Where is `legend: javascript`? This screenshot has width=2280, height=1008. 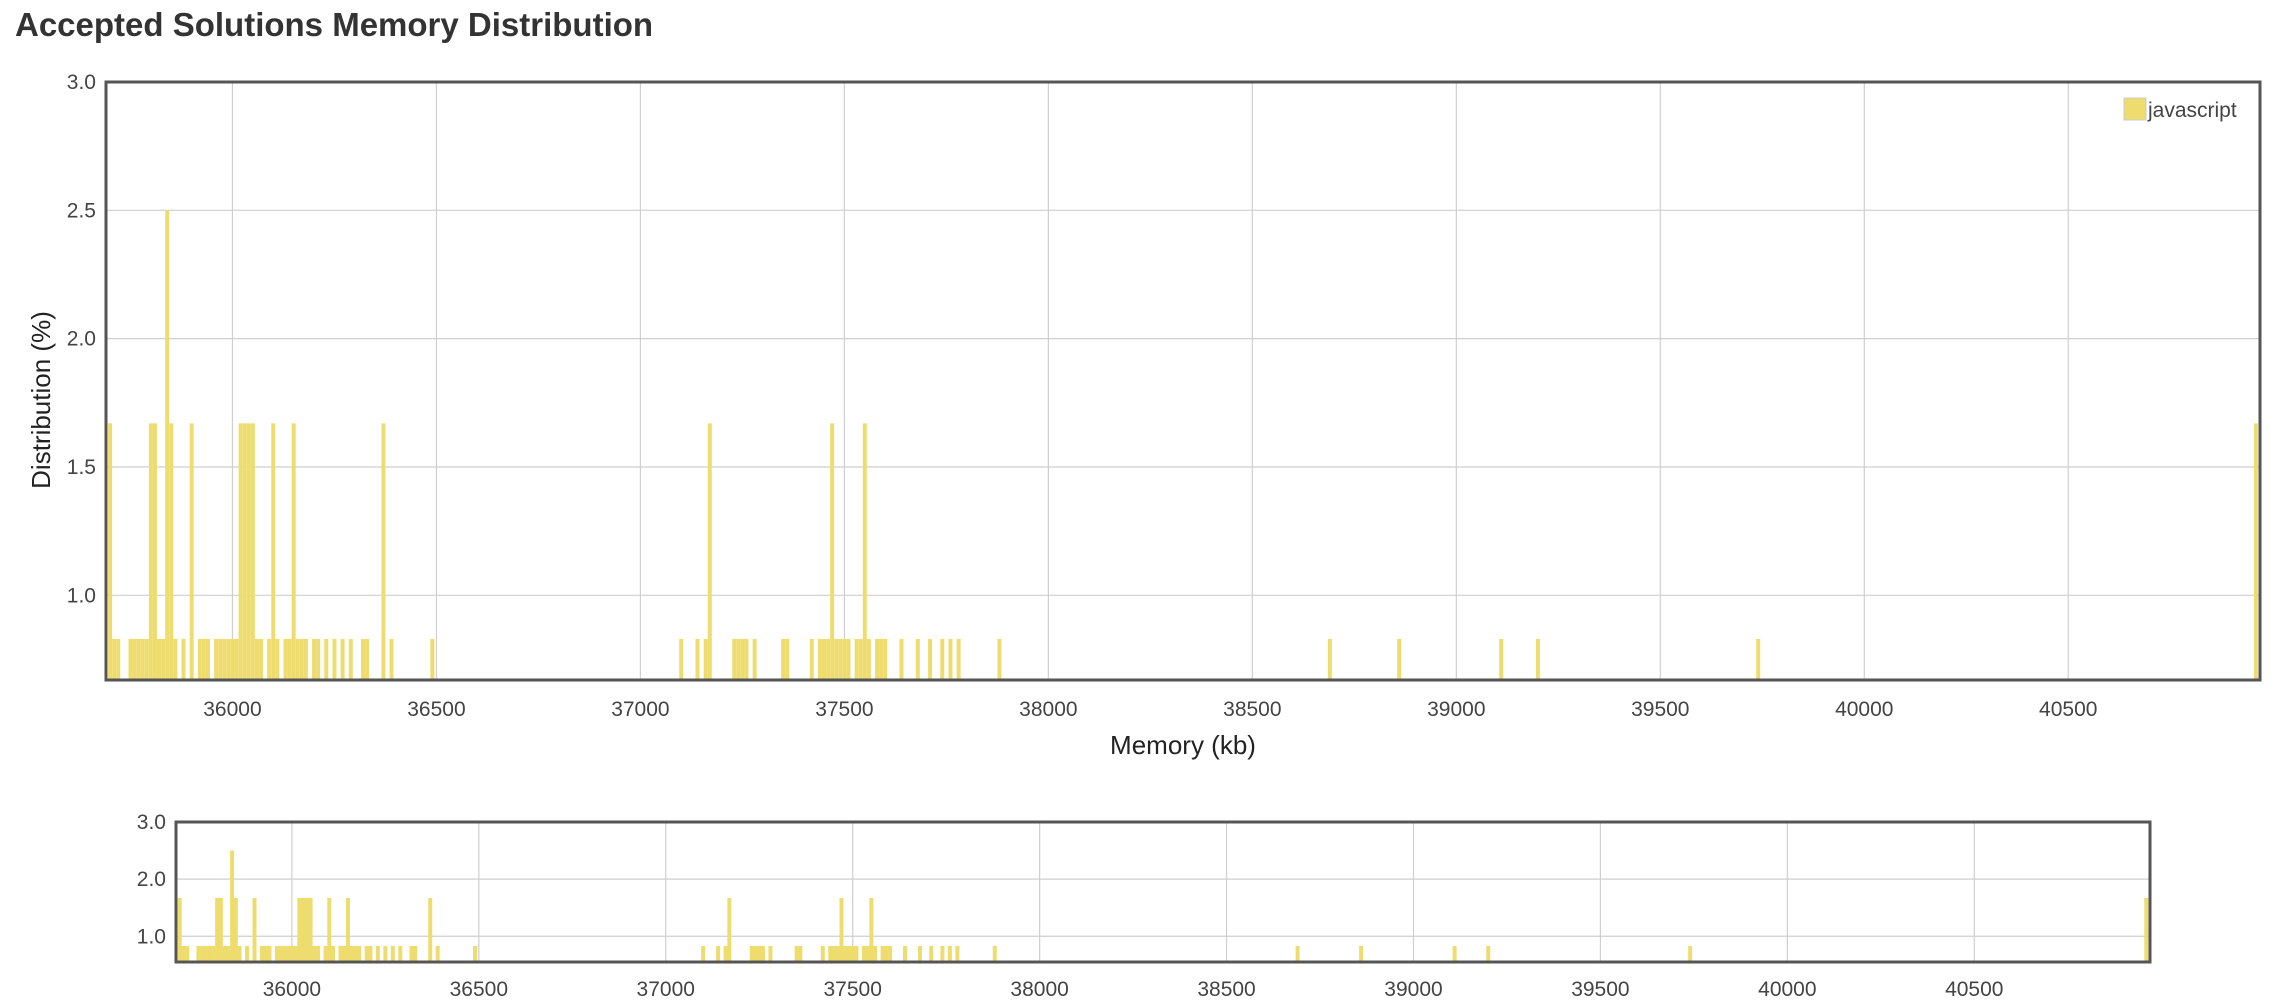 legend: javascript is located at coordinates (2180, 109).